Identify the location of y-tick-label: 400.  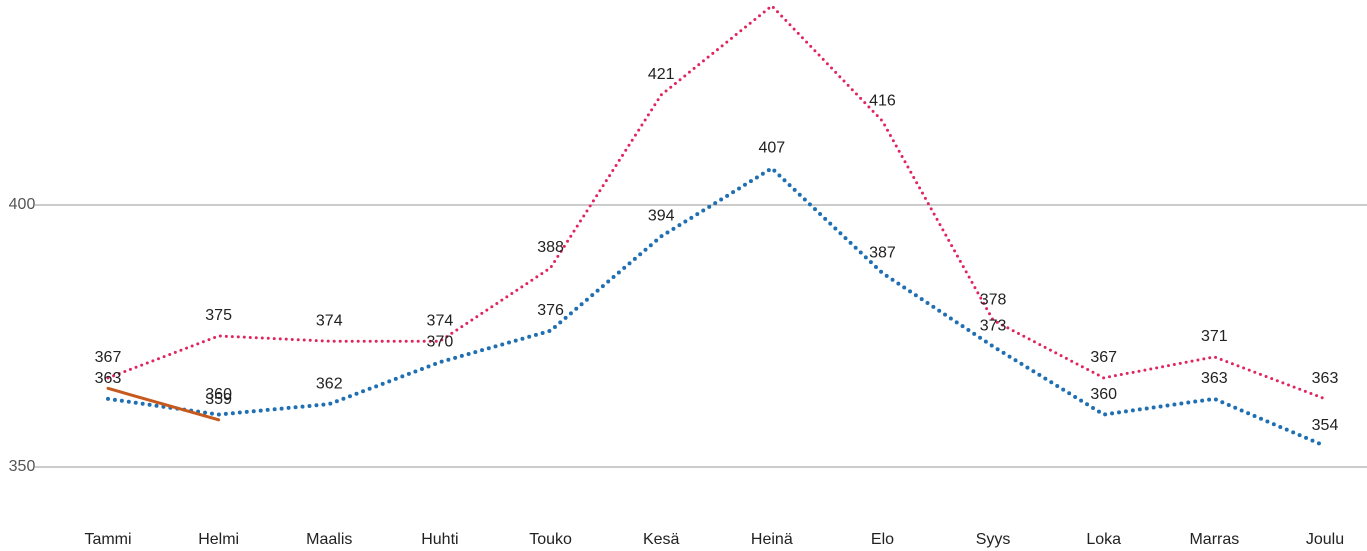
(22, 204).